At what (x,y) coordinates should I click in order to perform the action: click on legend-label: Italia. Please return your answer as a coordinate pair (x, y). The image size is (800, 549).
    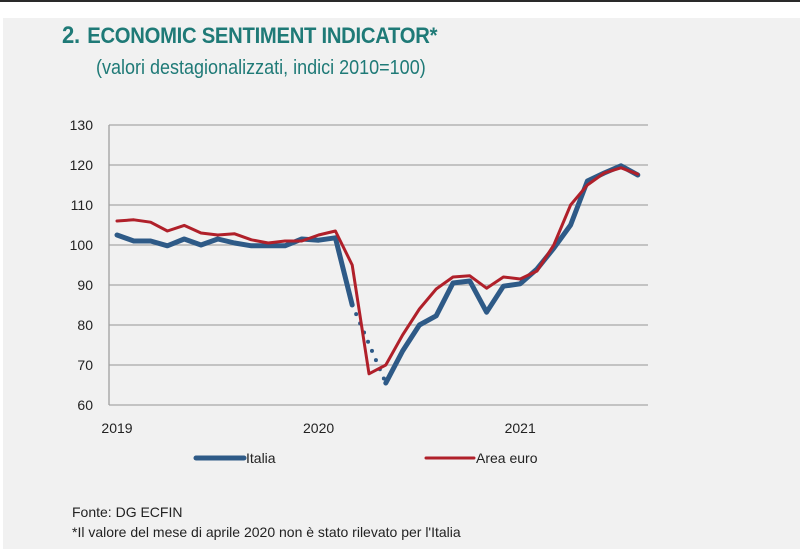
    Looking at the image, I should click on (261, 458).